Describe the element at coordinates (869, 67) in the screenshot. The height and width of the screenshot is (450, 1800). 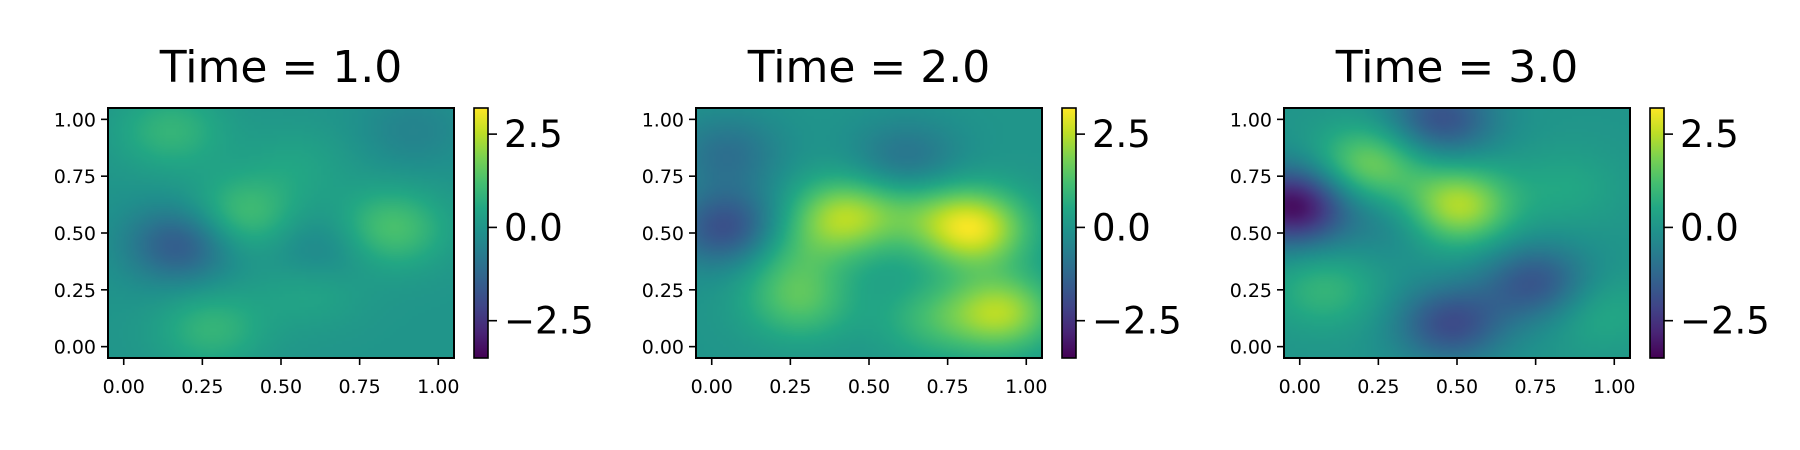
I see `panel-title: Time = 2.0` at that location.